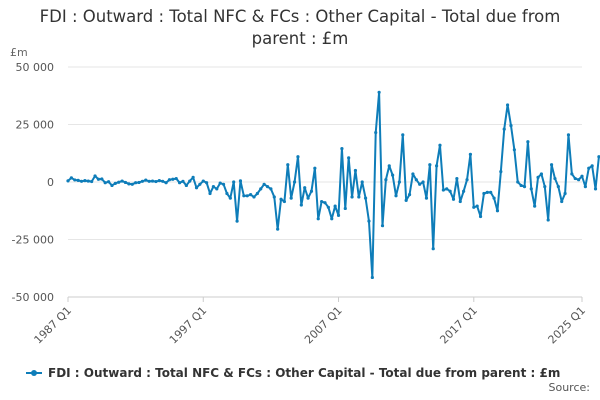 Image resolution: width=600 pixels, height=400 pixels. What do you see at coordinates (53, 325) in the screenshot?
I see `x-tick-label: 1987 Q1` at bounding box center [53, 325].